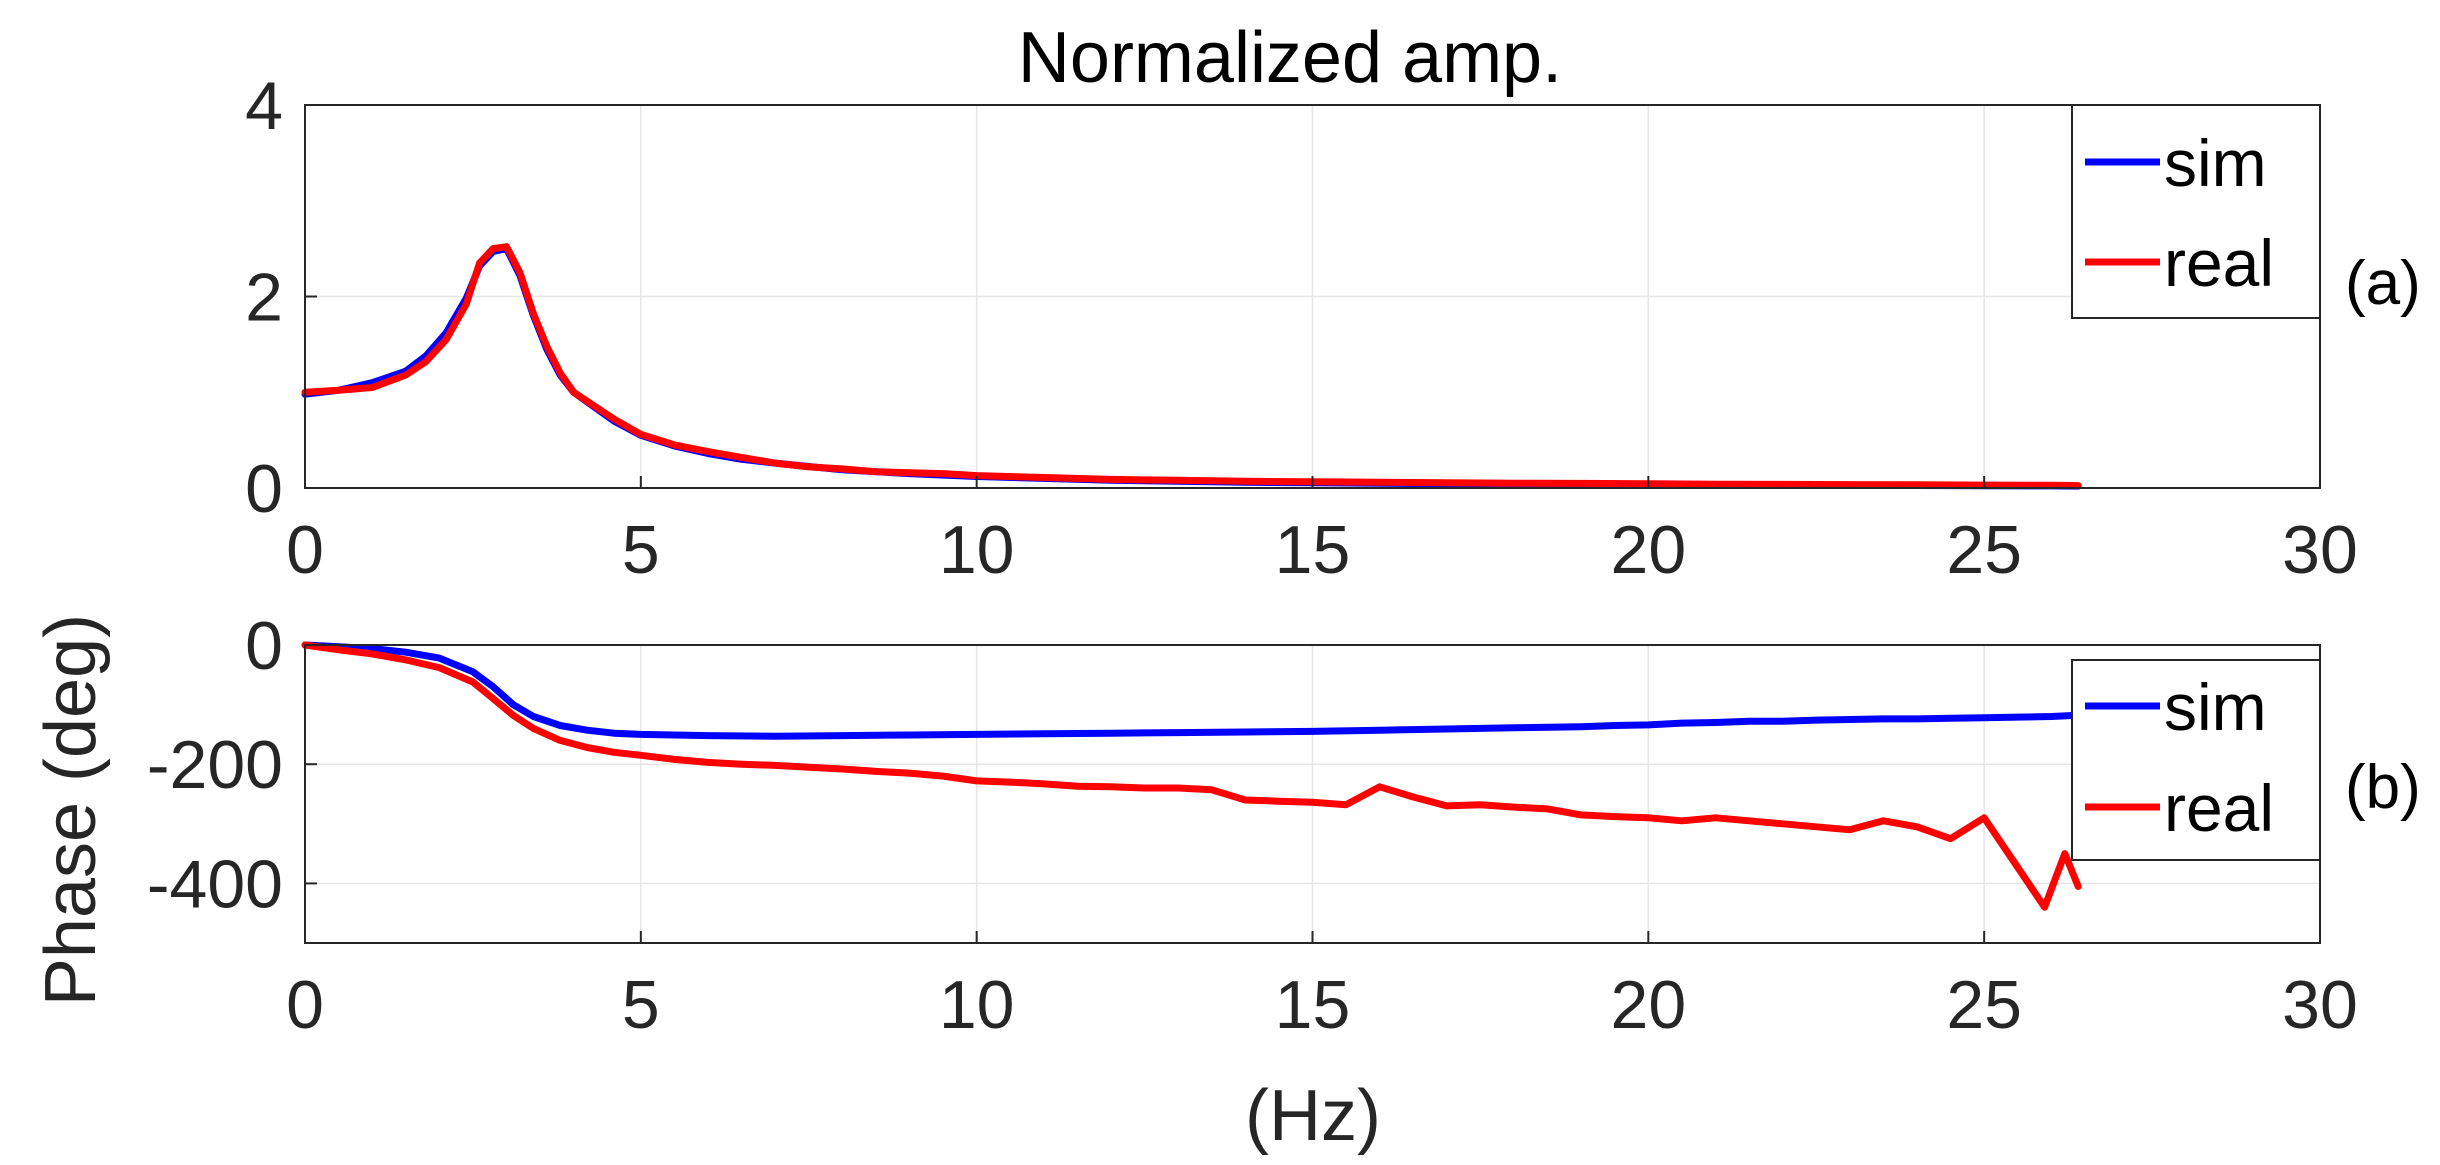 The height and width of the screenshot is (1165, 2440). What do you see at coordinates (1191, 690) in the screenshot?
I see `phase-series-sim-line` at bounding box center [1191, 690].